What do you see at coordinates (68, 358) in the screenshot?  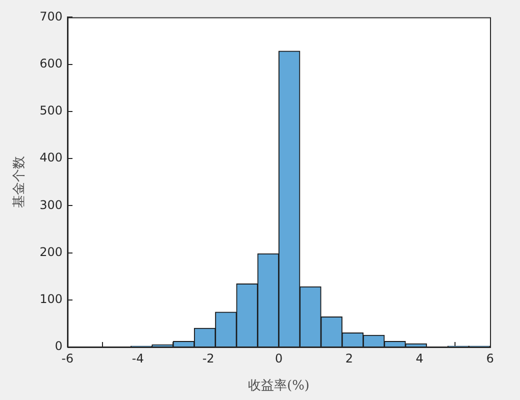 I see `x-tick-label: -6` at bounding box center [68, 358].